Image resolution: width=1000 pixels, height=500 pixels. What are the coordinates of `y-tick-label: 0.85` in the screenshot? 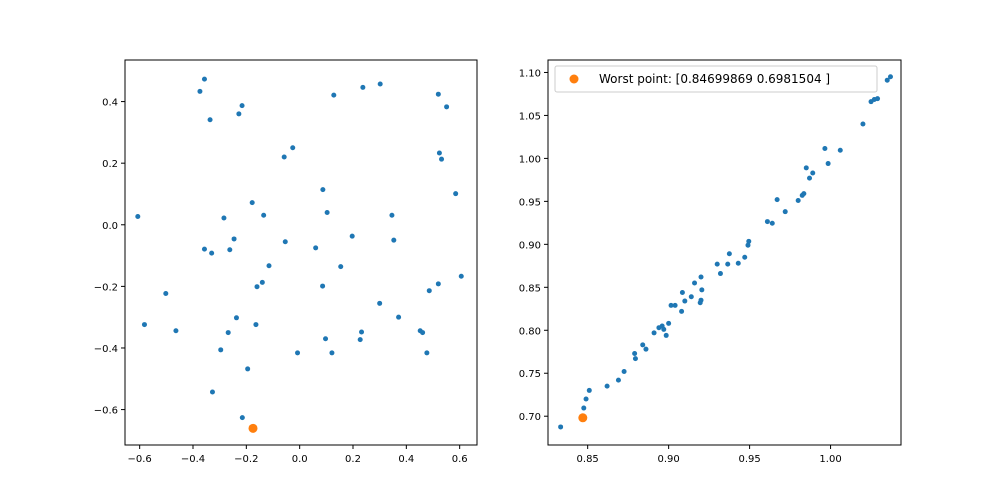 It's located at (530, 288).